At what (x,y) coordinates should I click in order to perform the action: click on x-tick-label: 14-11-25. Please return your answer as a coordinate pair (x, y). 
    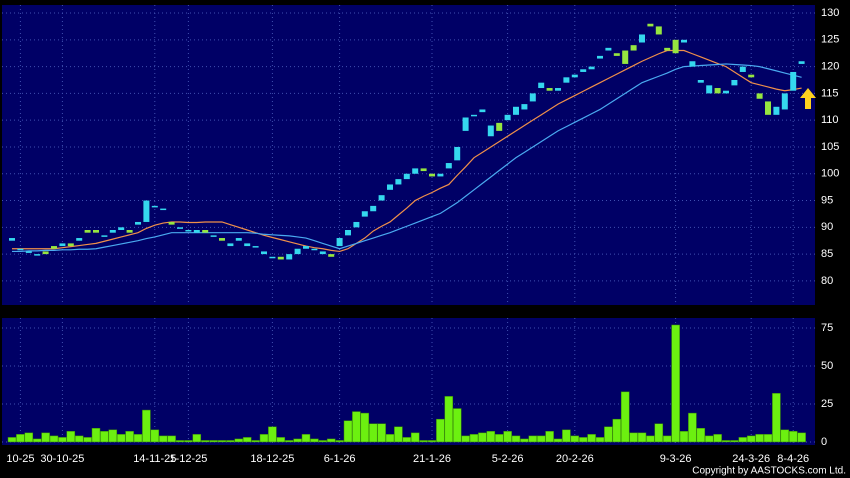
    Looking at the image, I should click on (154, 459).